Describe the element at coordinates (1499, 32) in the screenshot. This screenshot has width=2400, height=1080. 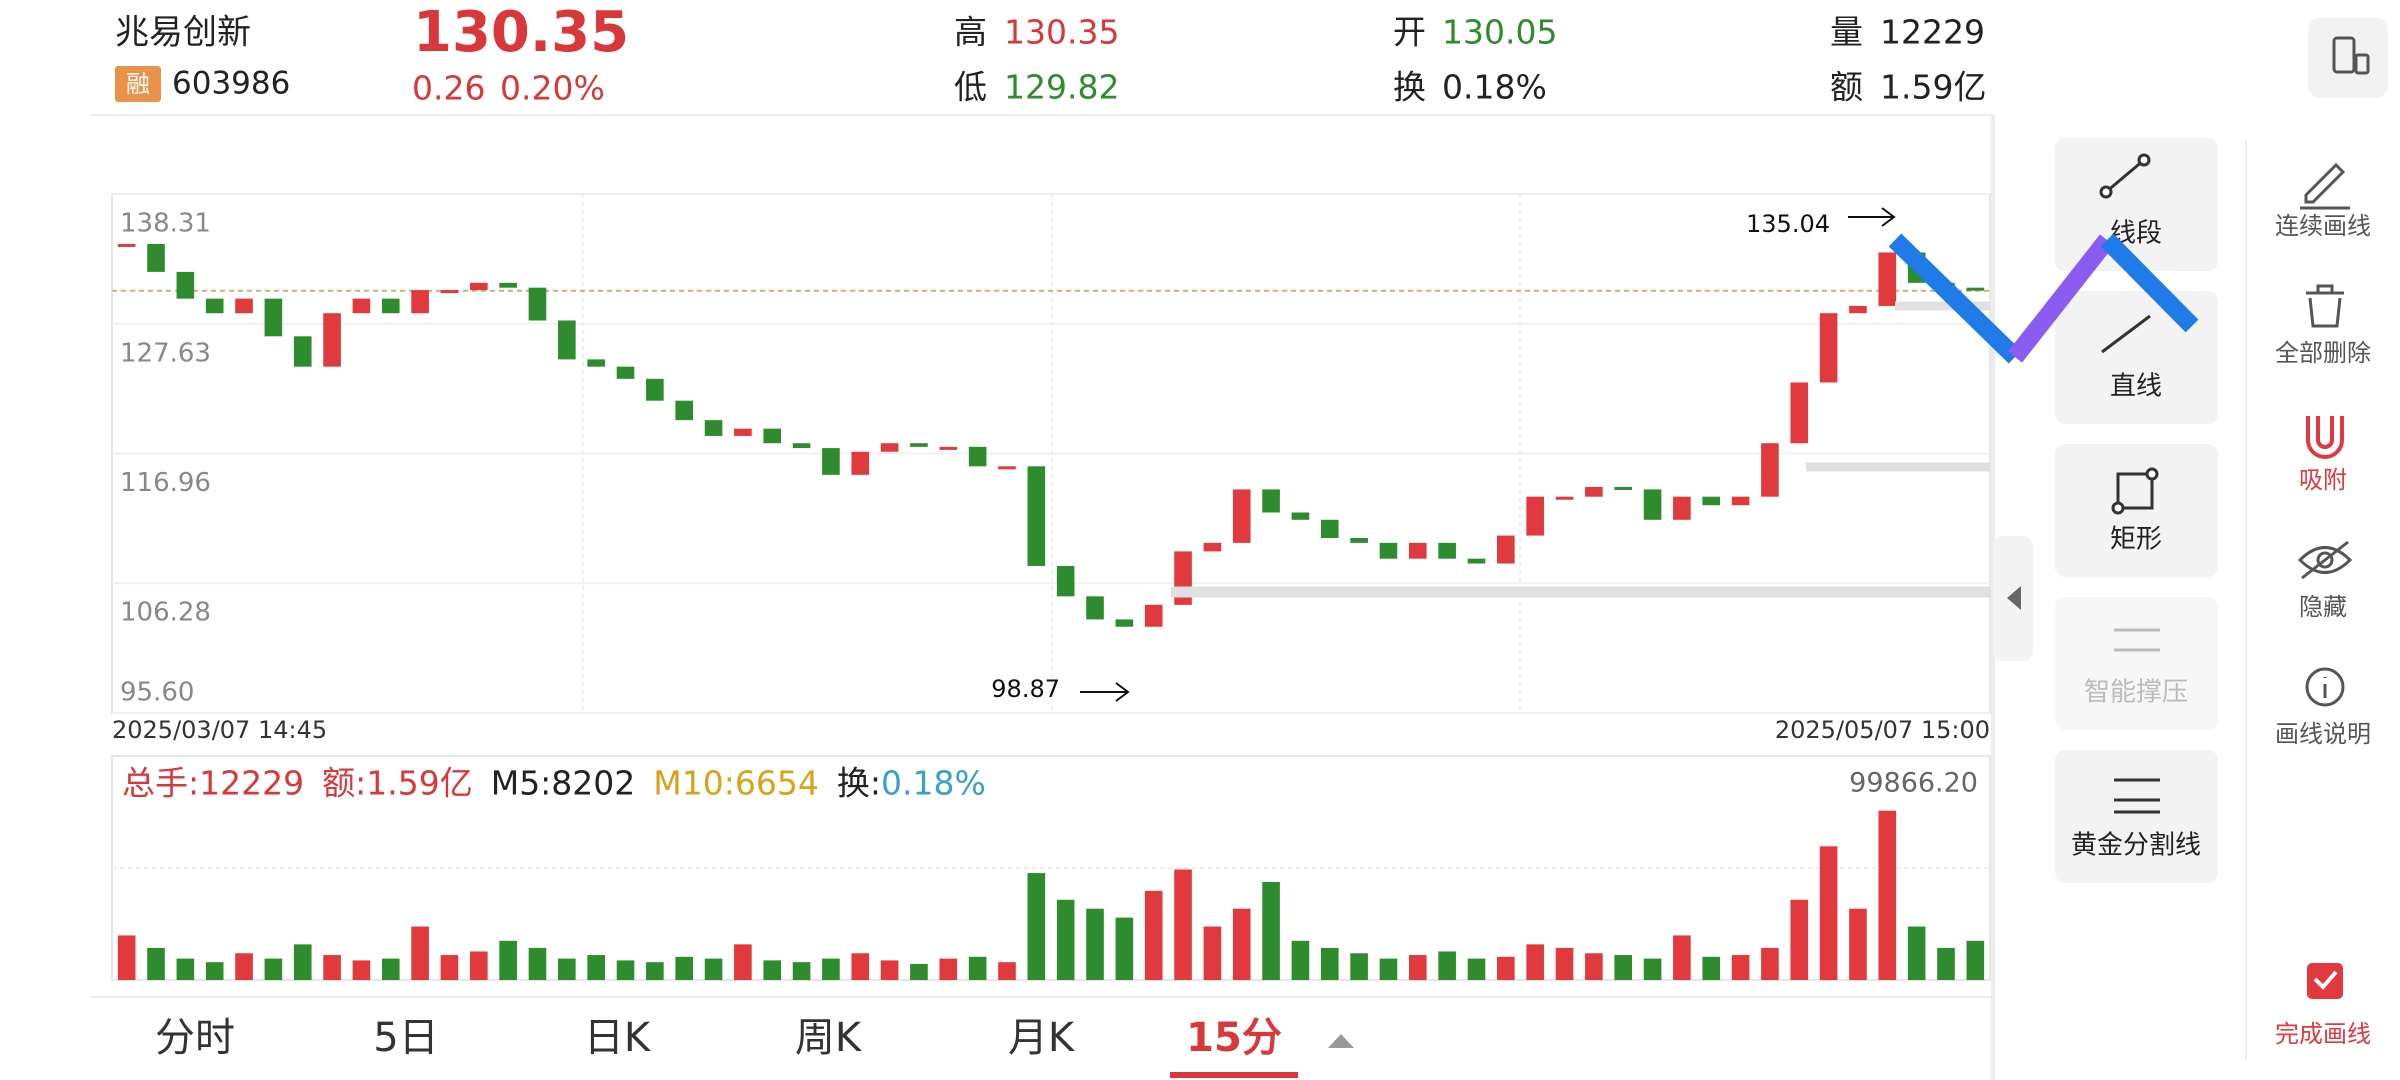
I see `value: 130.05` at that location.